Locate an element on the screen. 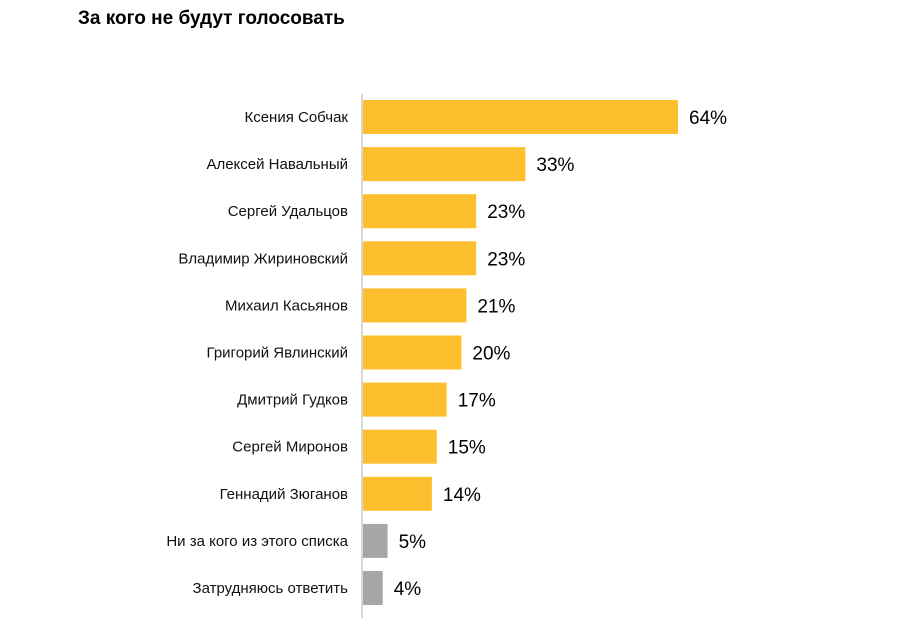  category-label: Григорий Явлинский is located at coordinates (277, 353).